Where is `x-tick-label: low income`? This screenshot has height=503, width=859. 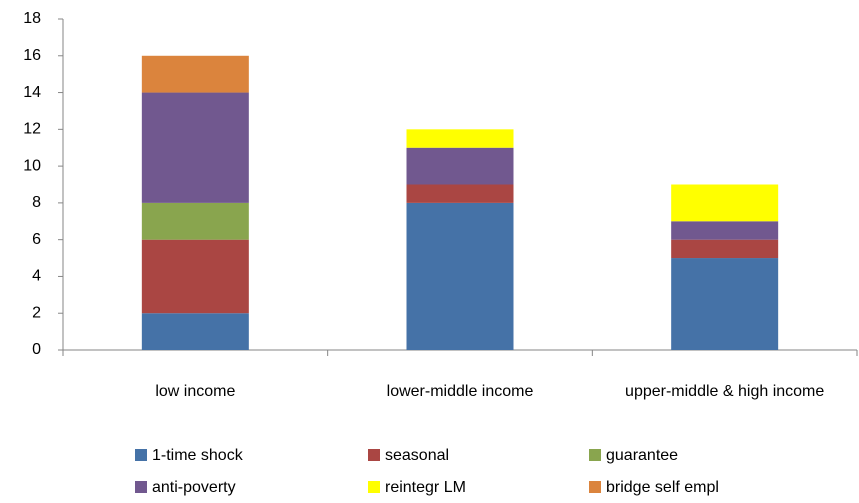 x-tick-label: low income is located at coordinates (195, 391).